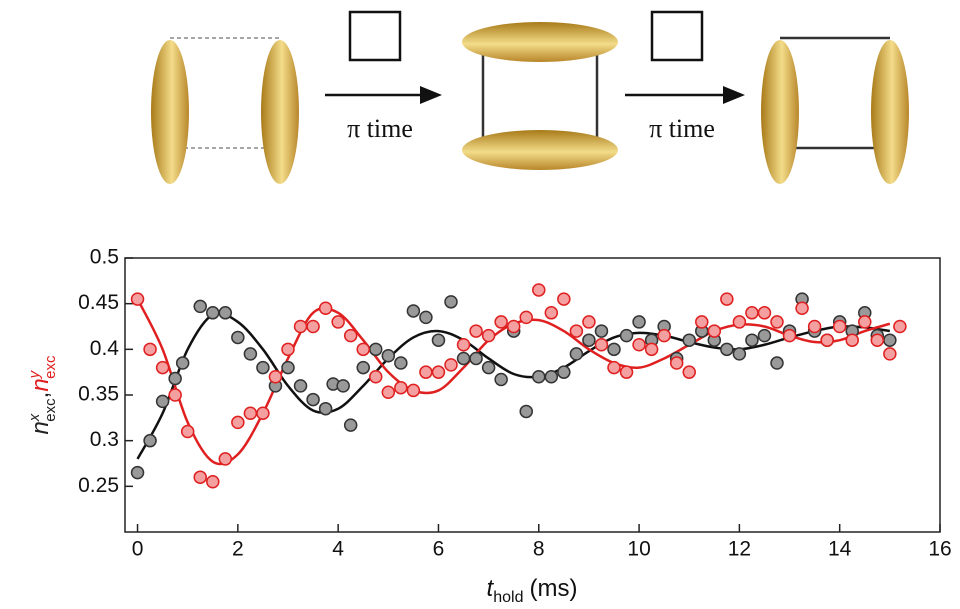 The image size is (960, 609). I want to click on label-part: ,, so click(40, 395).